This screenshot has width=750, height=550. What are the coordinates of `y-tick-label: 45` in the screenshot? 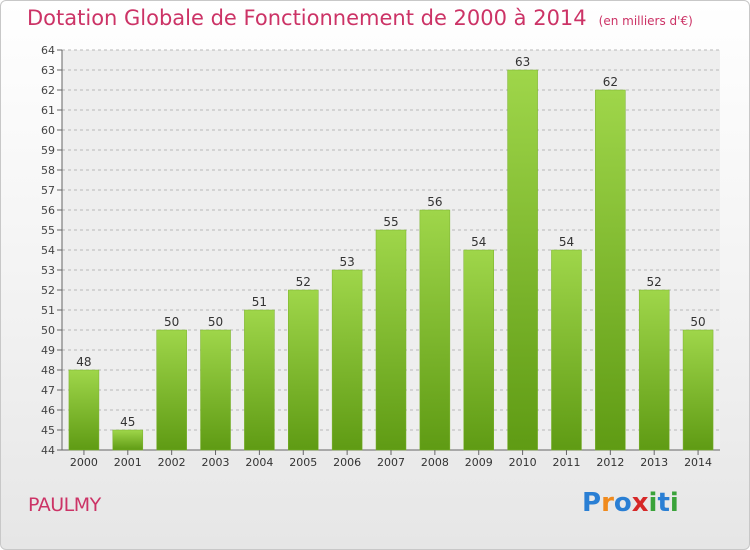 It's located at (48, 430).